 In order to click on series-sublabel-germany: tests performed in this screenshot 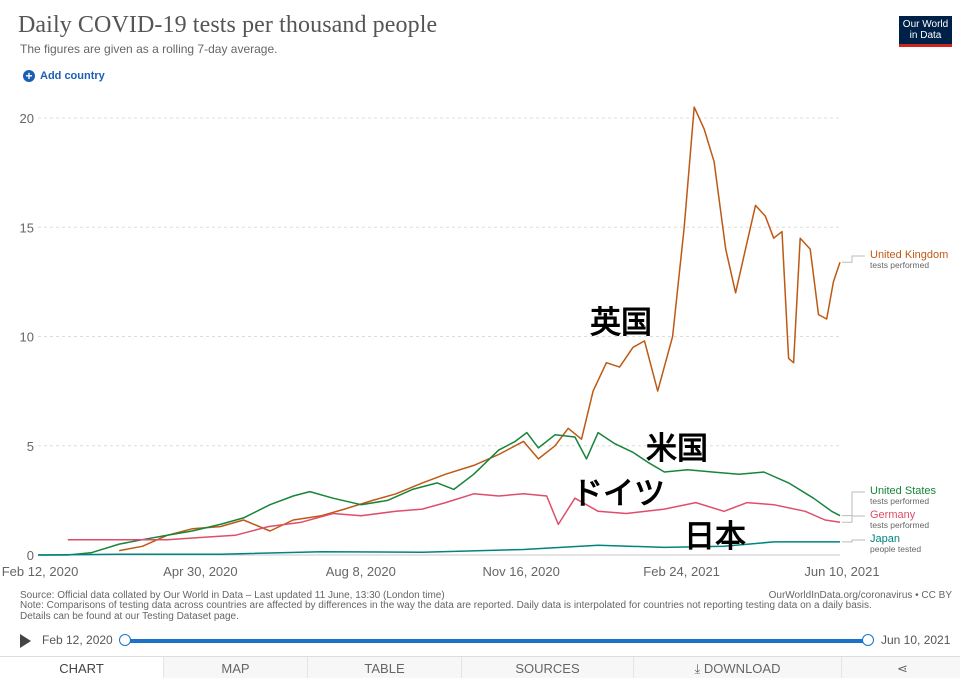, I will do `click(899, 525)`.